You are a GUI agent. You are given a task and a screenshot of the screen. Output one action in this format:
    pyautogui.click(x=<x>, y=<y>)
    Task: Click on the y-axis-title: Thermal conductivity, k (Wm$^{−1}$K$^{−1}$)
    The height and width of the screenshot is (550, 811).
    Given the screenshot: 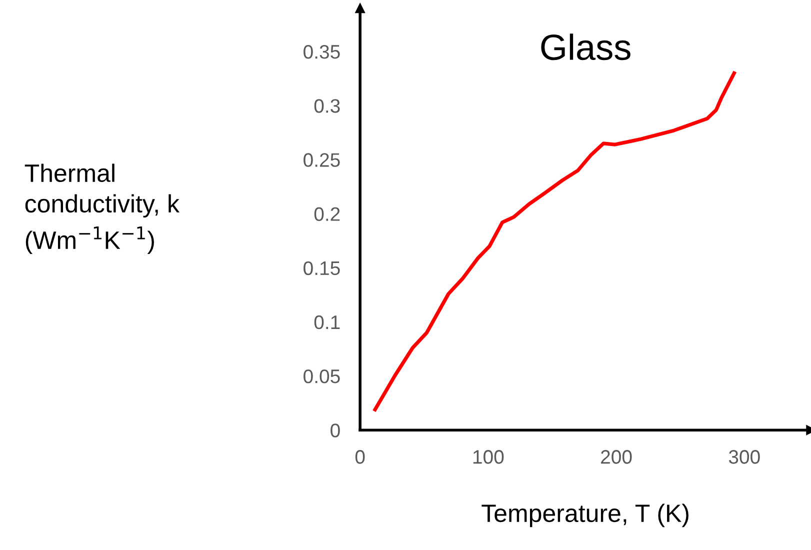 What is the action you would take?
    pyautogui.click(x=102, y=209)
    